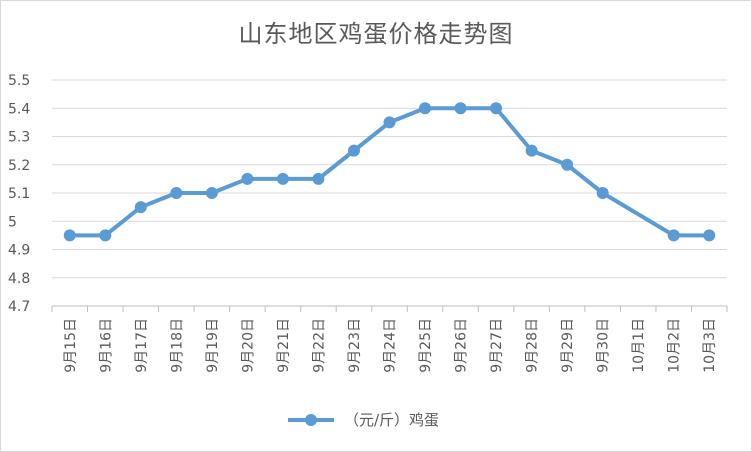  I want to click on x-tick-label: 9月21日, so click(284, 345).